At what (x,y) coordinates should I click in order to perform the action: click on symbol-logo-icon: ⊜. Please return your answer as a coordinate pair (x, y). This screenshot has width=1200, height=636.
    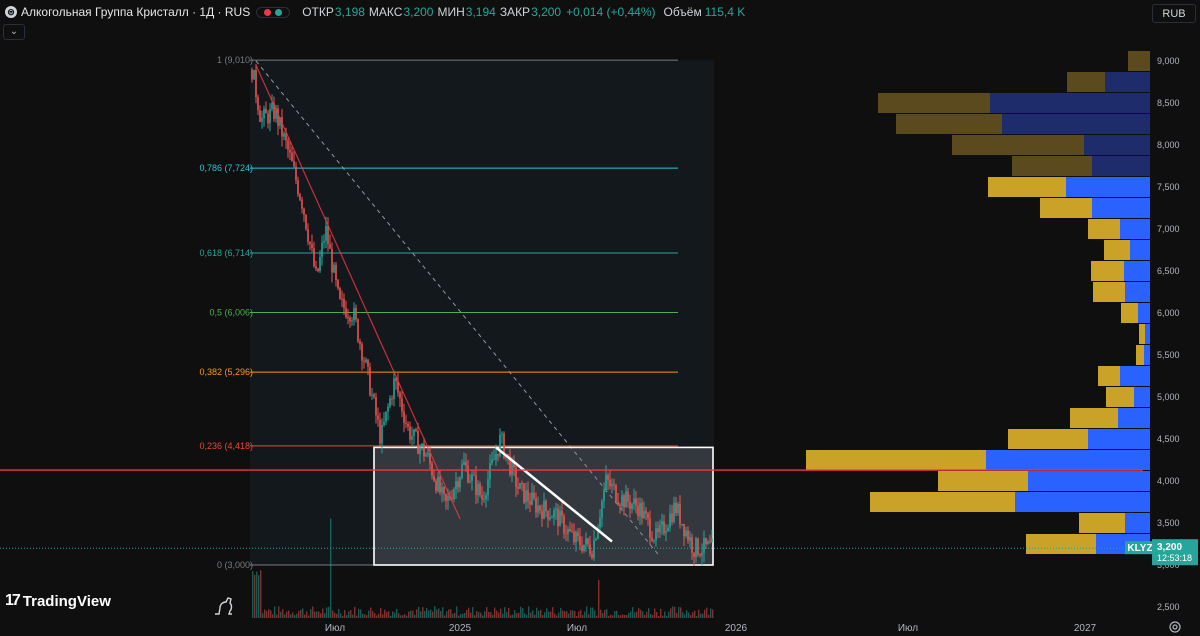
    Looking at the image, I should click on (11, 12).